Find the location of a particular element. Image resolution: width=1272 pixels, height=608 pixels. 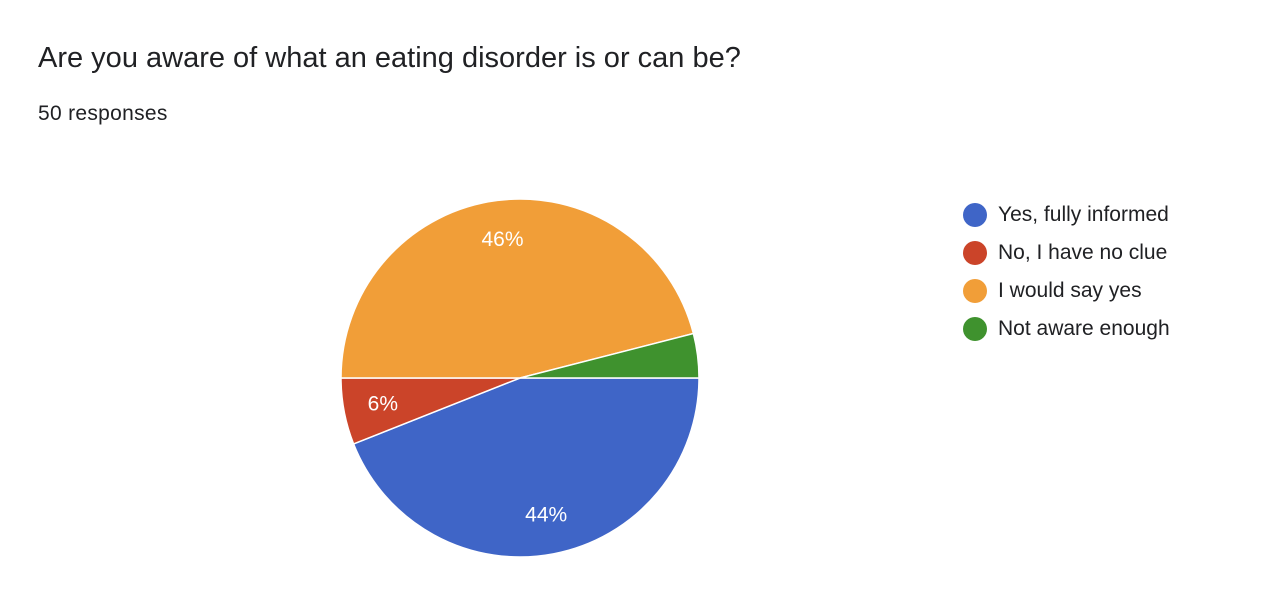

legend-item: No, I have no clue is located at coordinates (1066, 253).